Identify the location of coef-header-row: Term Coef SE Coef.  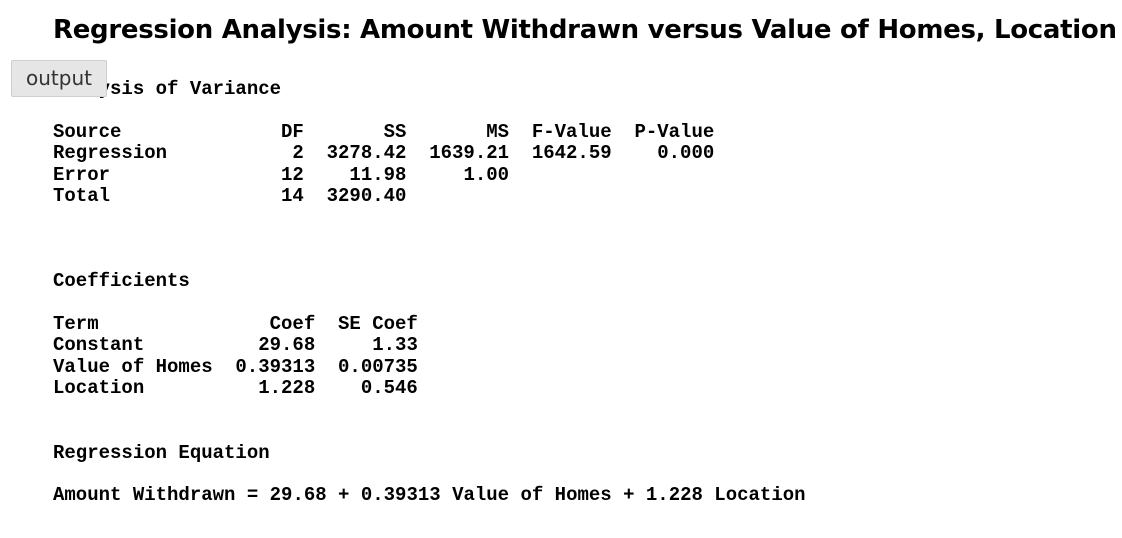
(235, 324).